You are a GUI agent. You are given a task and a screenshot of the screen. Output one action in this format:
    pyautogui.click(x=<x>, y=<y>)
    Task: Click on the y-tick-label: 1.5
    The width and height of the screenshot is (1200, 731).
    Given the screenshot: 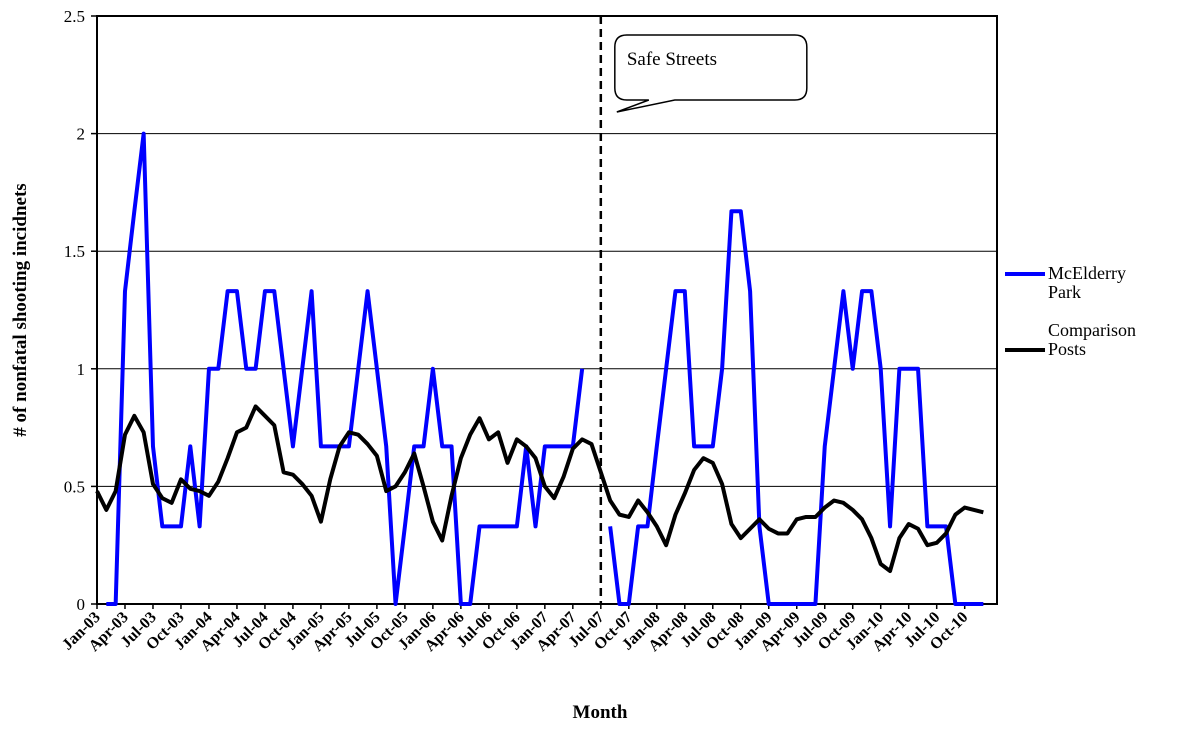 What is the action you would take?
    pyautogui.click(x=74, y=251)
    